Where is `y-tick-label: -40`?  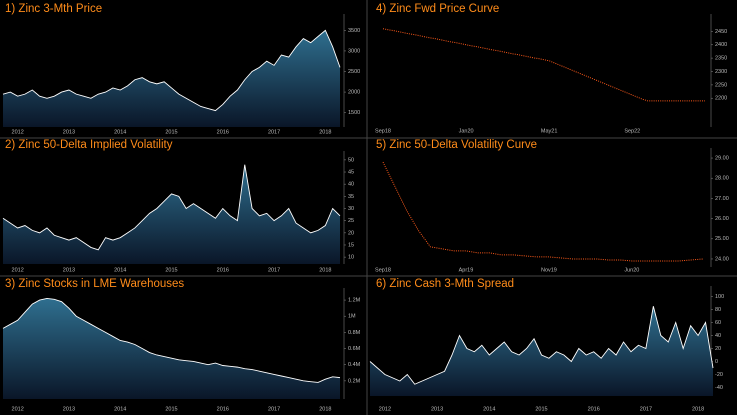 y-tick-label: -40 is located at coordinates (719, 388).